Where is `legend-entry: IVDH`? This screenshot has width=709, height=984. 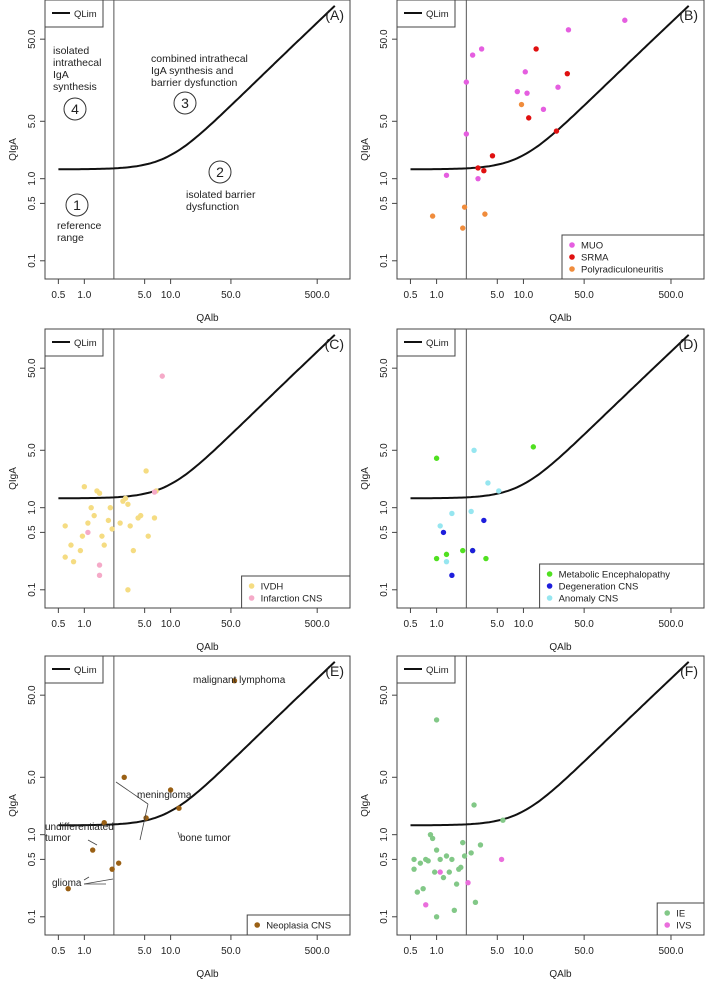 legend-entry: IVDH is located at coordinates (272, 587).